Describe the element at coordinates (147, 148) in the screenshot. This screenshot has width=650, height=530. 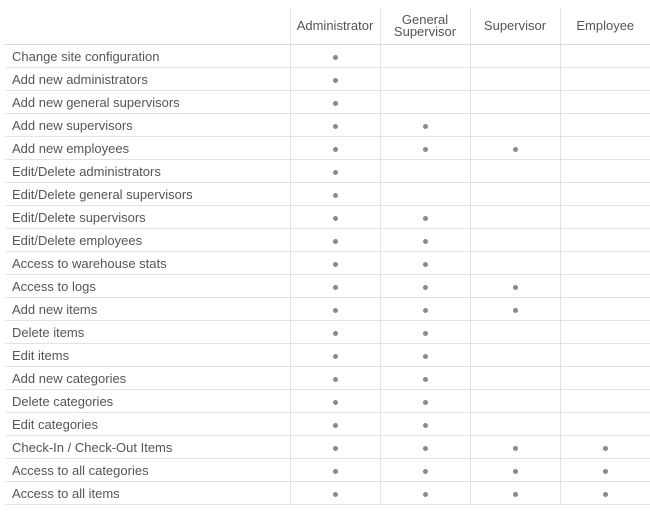
I see `permission-label: Add new employees` at that location.